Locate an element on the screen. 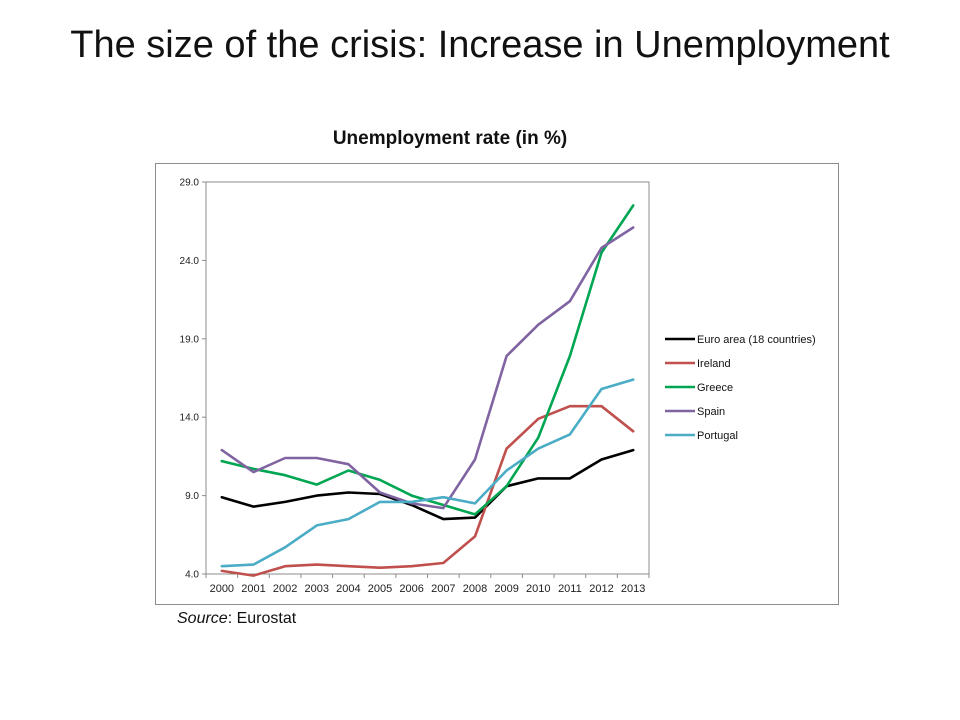 Image resolution: width=960 pixels, height=720 pixels. series-line-ireland is located at coordinates (427, 490).